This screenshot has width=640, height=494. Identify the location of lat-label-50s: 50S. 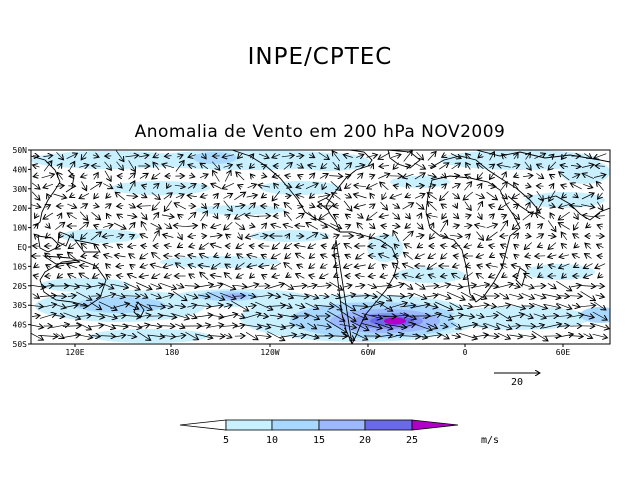
(20, 344).